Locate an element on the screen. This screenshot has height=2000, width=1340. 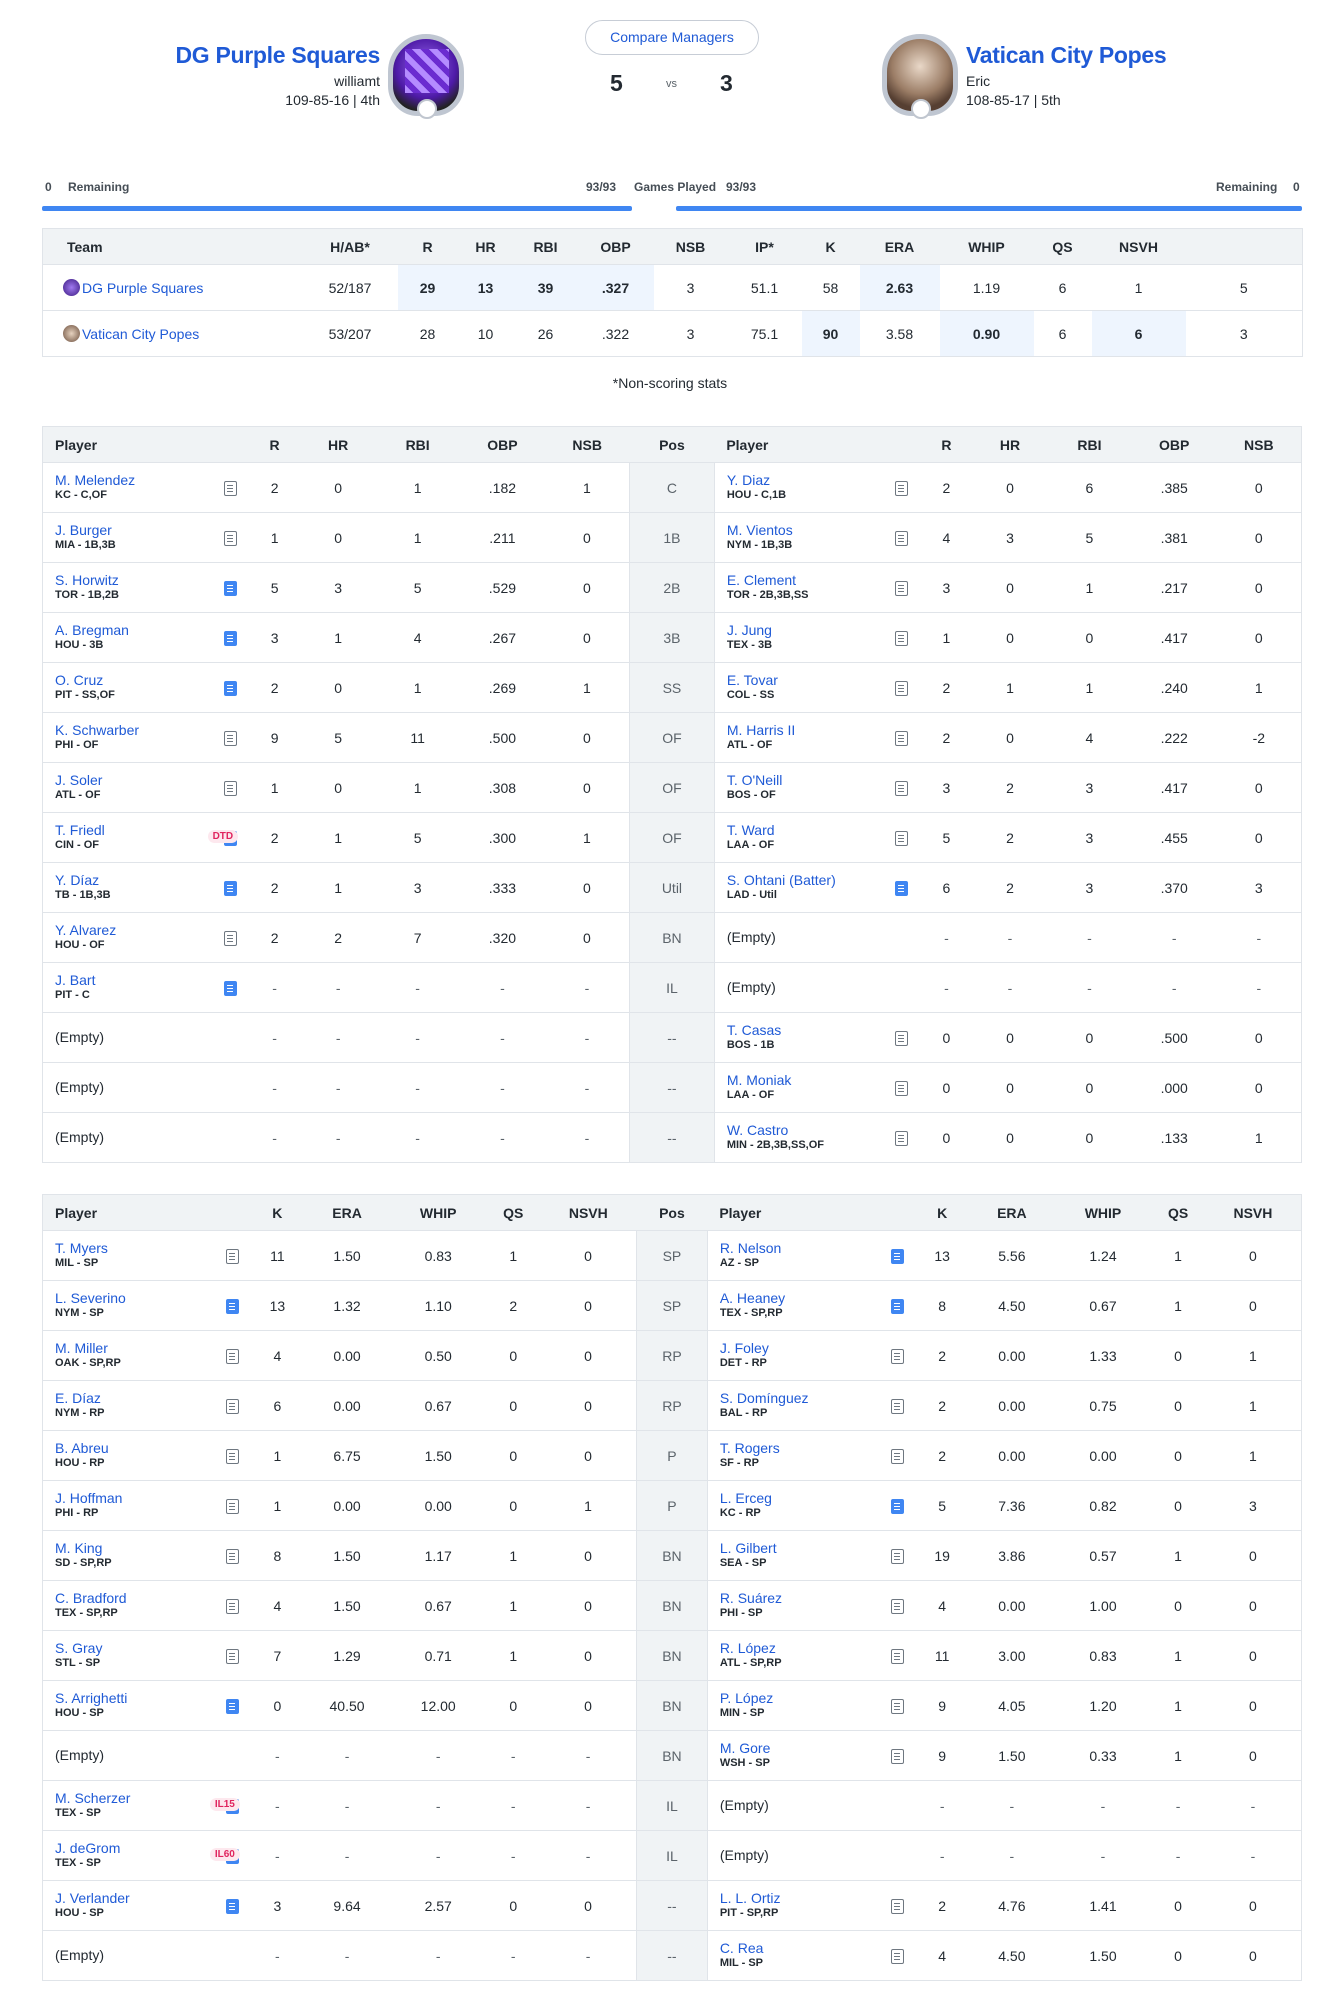
player-cell: J. Jung TEX - 3B is located at coordinates (799, 637).